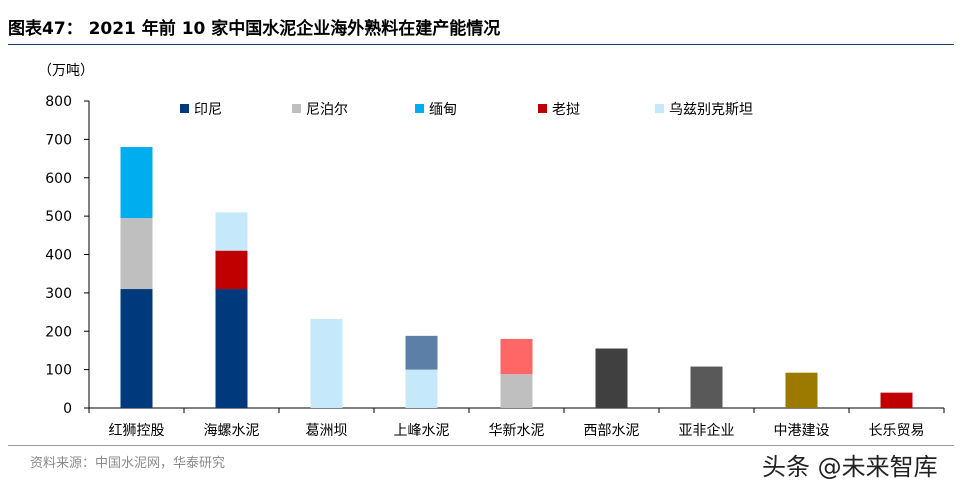  What do you see at coordinates (136, 183) in the screenshot?
I see `bar-segment-缅甸` at bounding box center [136, 183].